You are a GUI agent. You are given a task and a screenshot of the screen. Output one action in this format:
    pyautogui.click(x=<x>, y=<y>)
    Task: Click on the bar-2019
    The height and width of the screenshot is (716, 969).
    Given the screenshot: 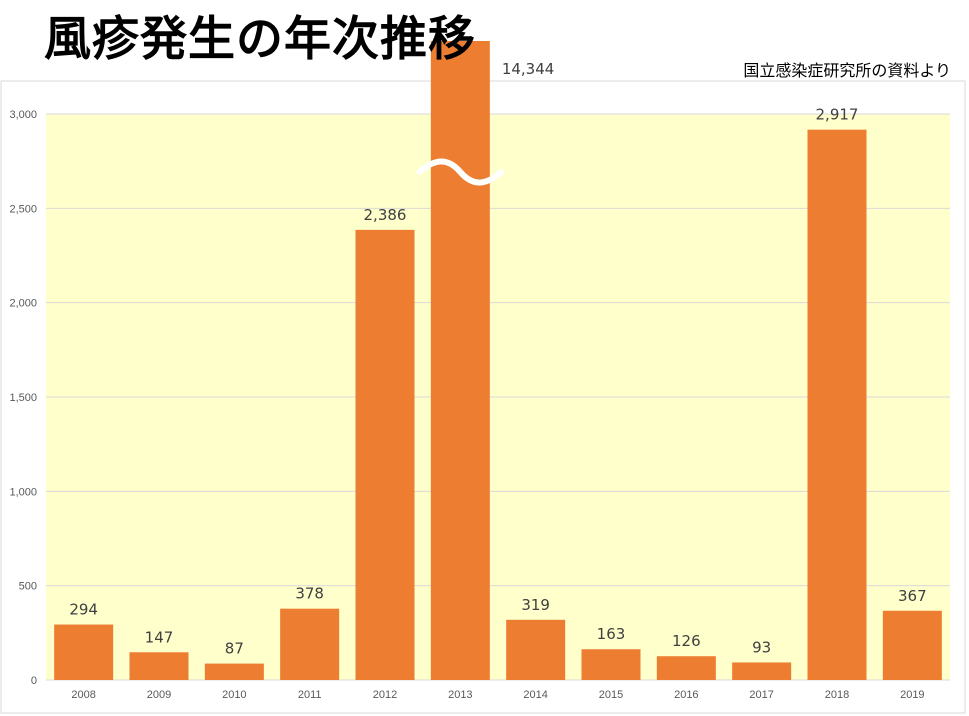 What is the action you would take?
    pyautogui.click(x=912, y=645)
    